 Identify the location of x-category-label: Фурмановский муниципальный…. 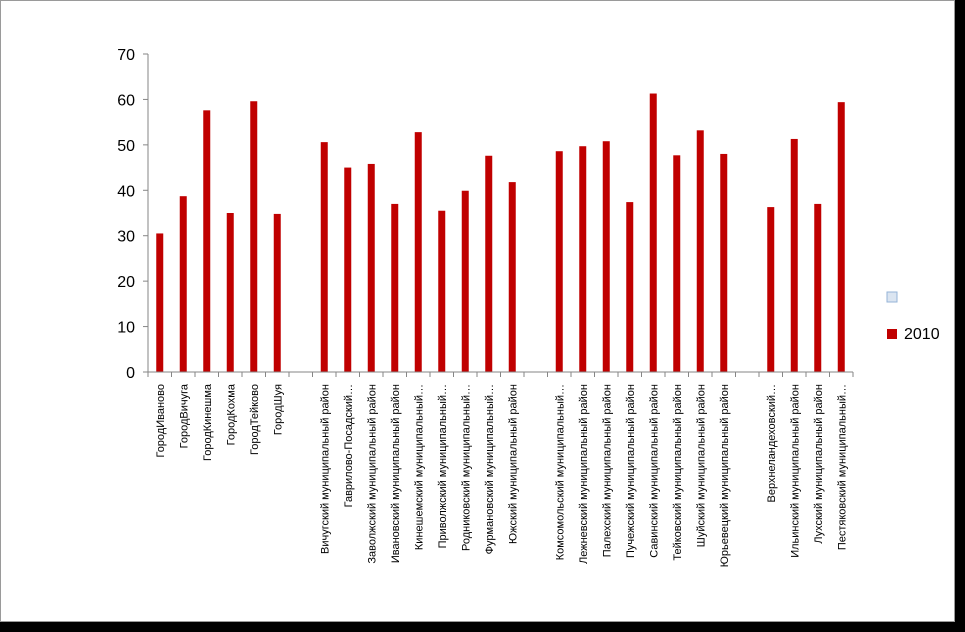
(490, 469).